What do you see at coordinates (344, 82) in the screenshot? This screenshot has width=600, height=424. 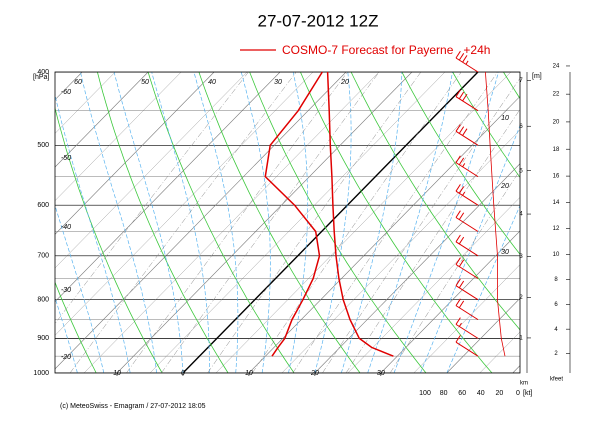 I see `isotherm-label: 20` at bounding box center [344, 82].